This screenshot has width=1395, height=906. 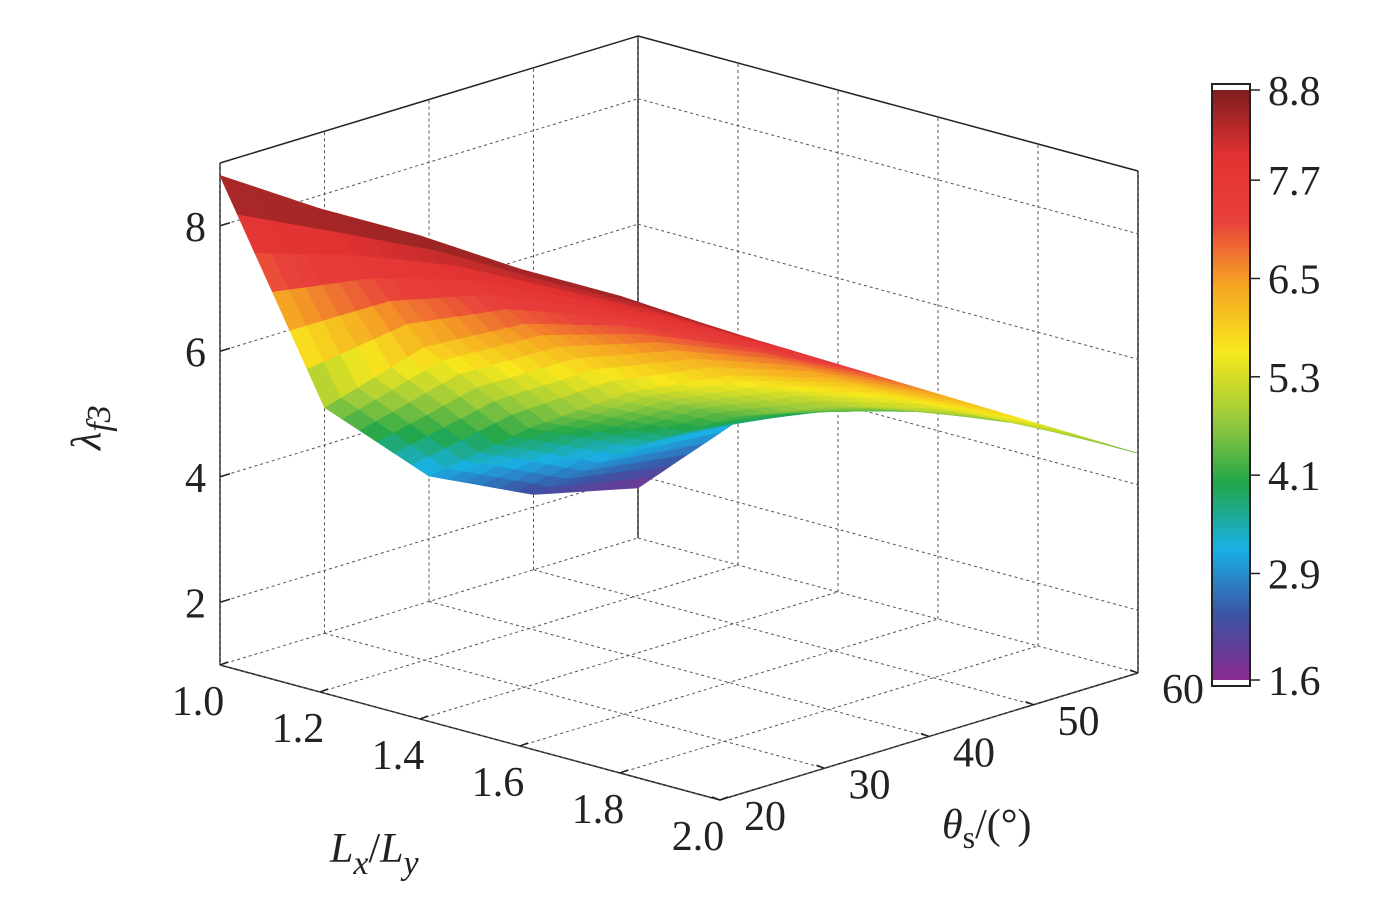 What do you see at coordinates (974, 754) in the screenshot?
I see `y-tick-label: 40` at bounding box center [974, 754].